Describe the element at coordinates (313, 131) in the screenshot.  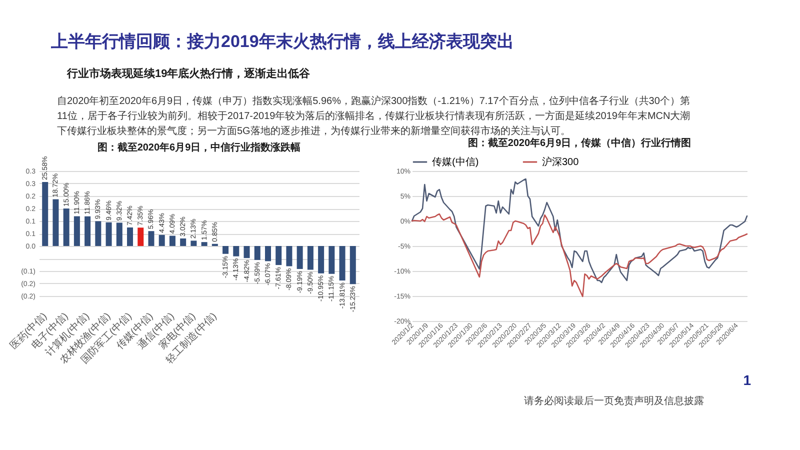
I see `text: 下传媒行业板块整体的景气度；另一方面5G落地的逐步推进，为传媒行业带来的新增量空间获得市场的关注与认可。` at that location.